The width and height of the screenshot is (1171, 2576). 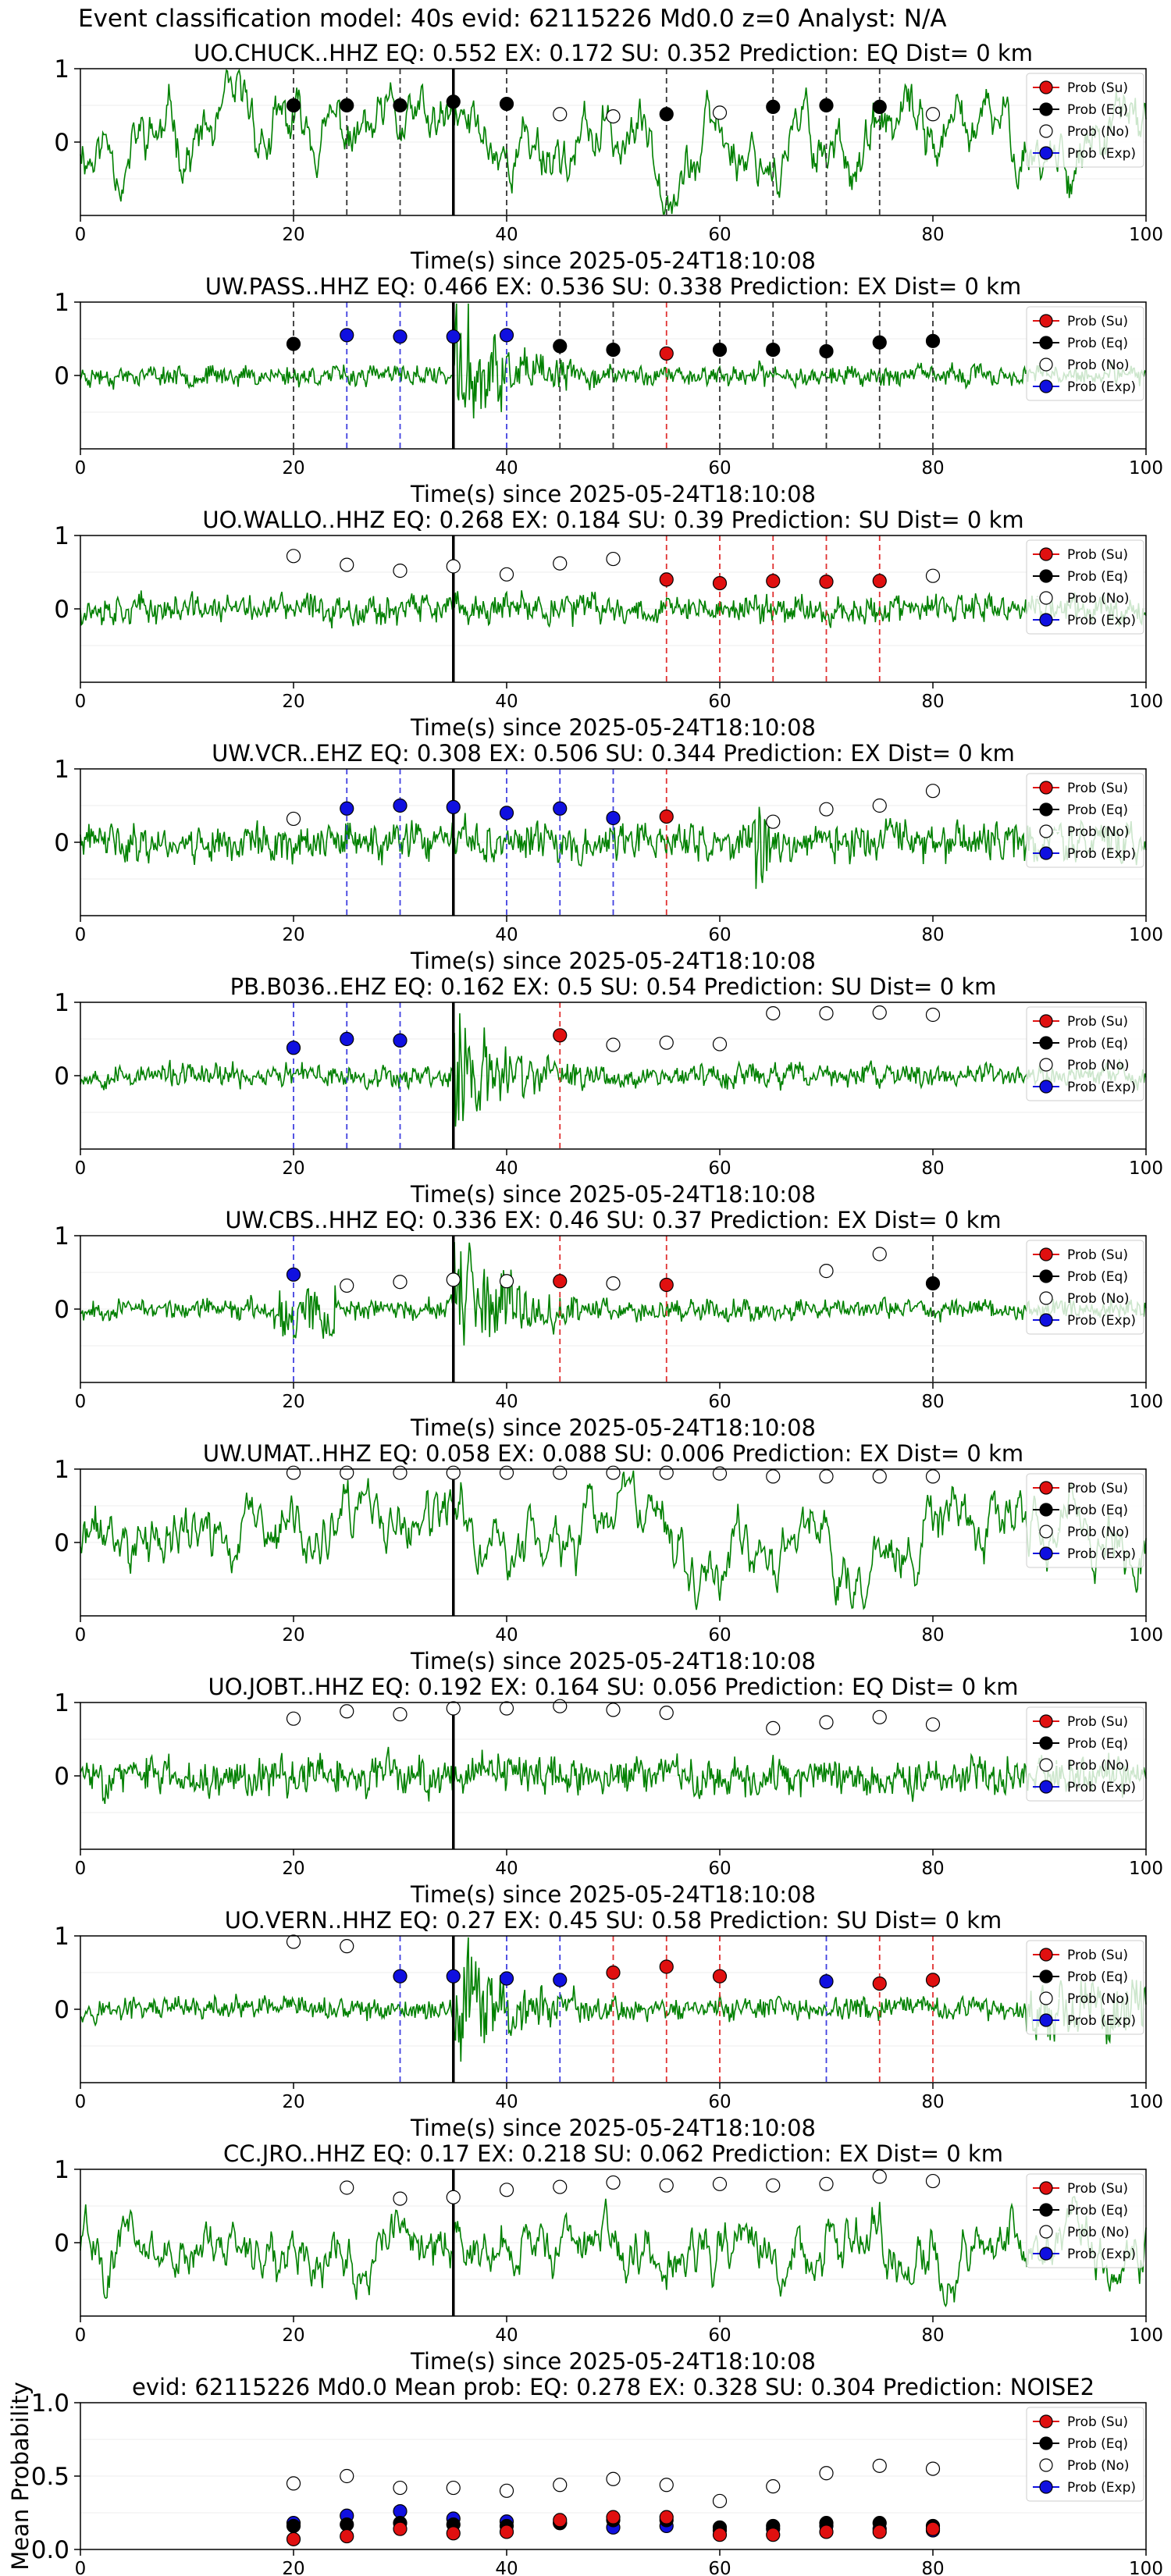 What do you see at coordinates (932, 2102) in the screenshot?
I see `x-tick-label: 80` at bounding box center [932, 2102].